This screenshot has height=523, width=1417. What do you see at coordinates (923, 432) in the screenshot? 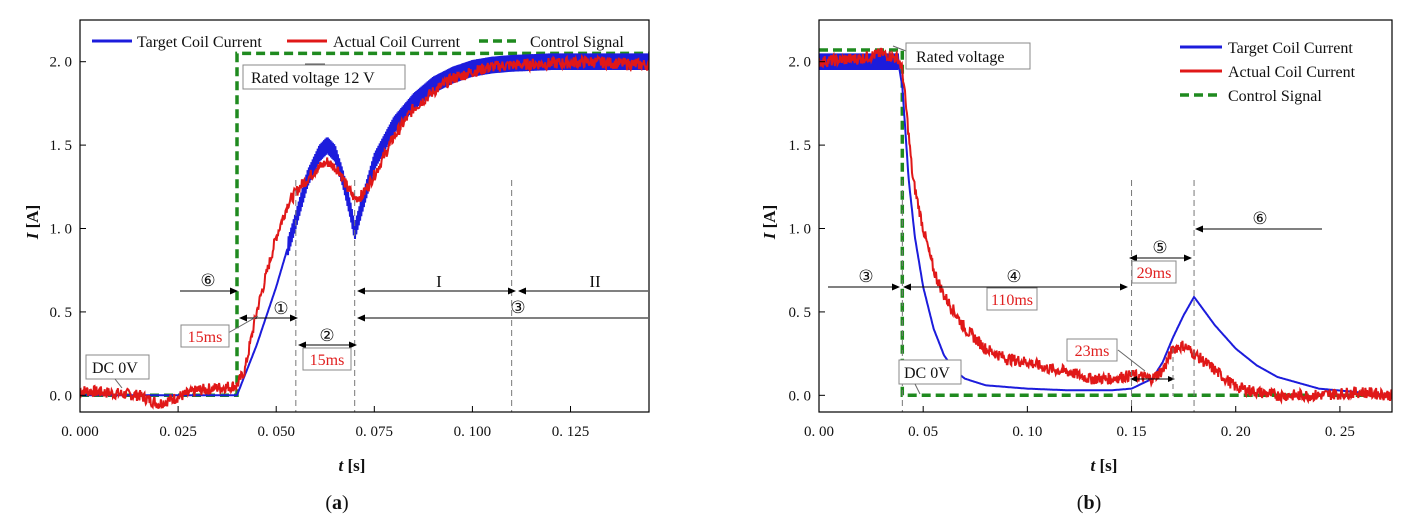
I see `x-tick-label: 0. 05` at bounding box center [923, 432].